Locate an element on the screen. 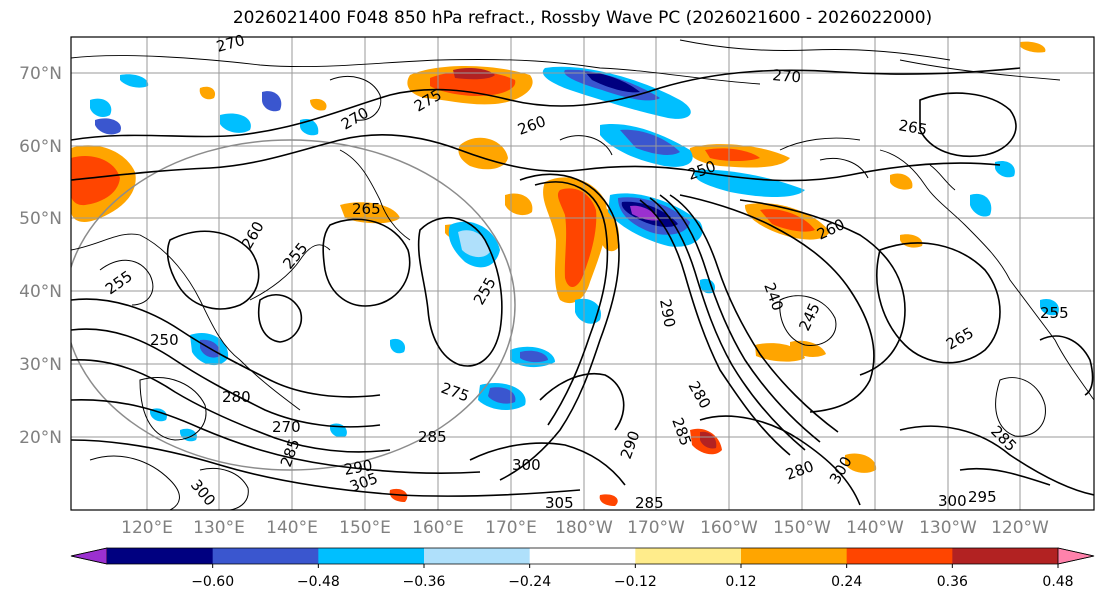 This screenshot has height=604, width=1105. colorbar-tick-label: 0.48 is located at coordinates (1057, 582).